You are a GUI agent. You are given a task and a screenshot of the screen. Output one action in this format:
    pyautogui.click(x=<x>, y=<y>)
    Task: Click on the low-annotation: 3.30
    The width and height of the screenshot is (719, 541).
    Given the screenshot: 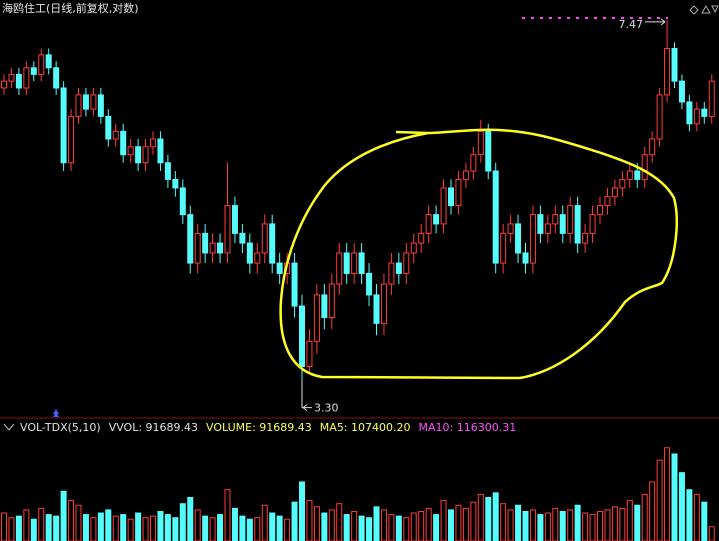 What is the action you would take?
    pyautogui.click(x=326, y=408)
    